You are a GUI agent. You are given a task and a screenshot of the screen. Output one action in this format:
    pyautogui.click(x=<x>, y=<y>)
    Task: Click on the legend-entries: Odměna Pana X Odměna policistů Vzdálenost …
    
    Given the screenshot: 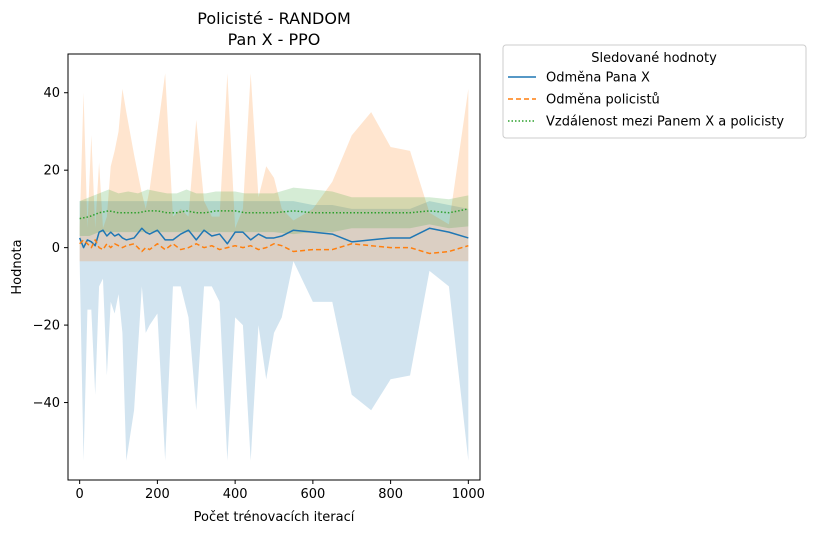 What is the action you would take?
    pyautogui.click(x=646, y=100)
    